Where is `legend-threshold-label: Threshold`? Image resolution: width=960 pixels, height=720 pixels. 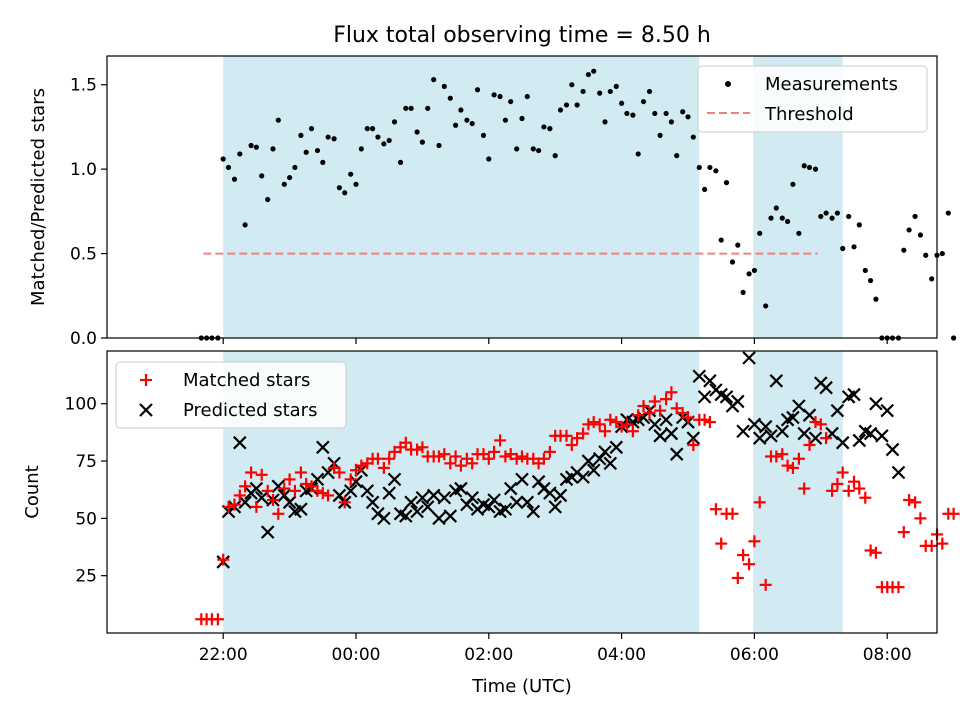
legend-threshold-label: Threshold is located at coordinates (809, 114).